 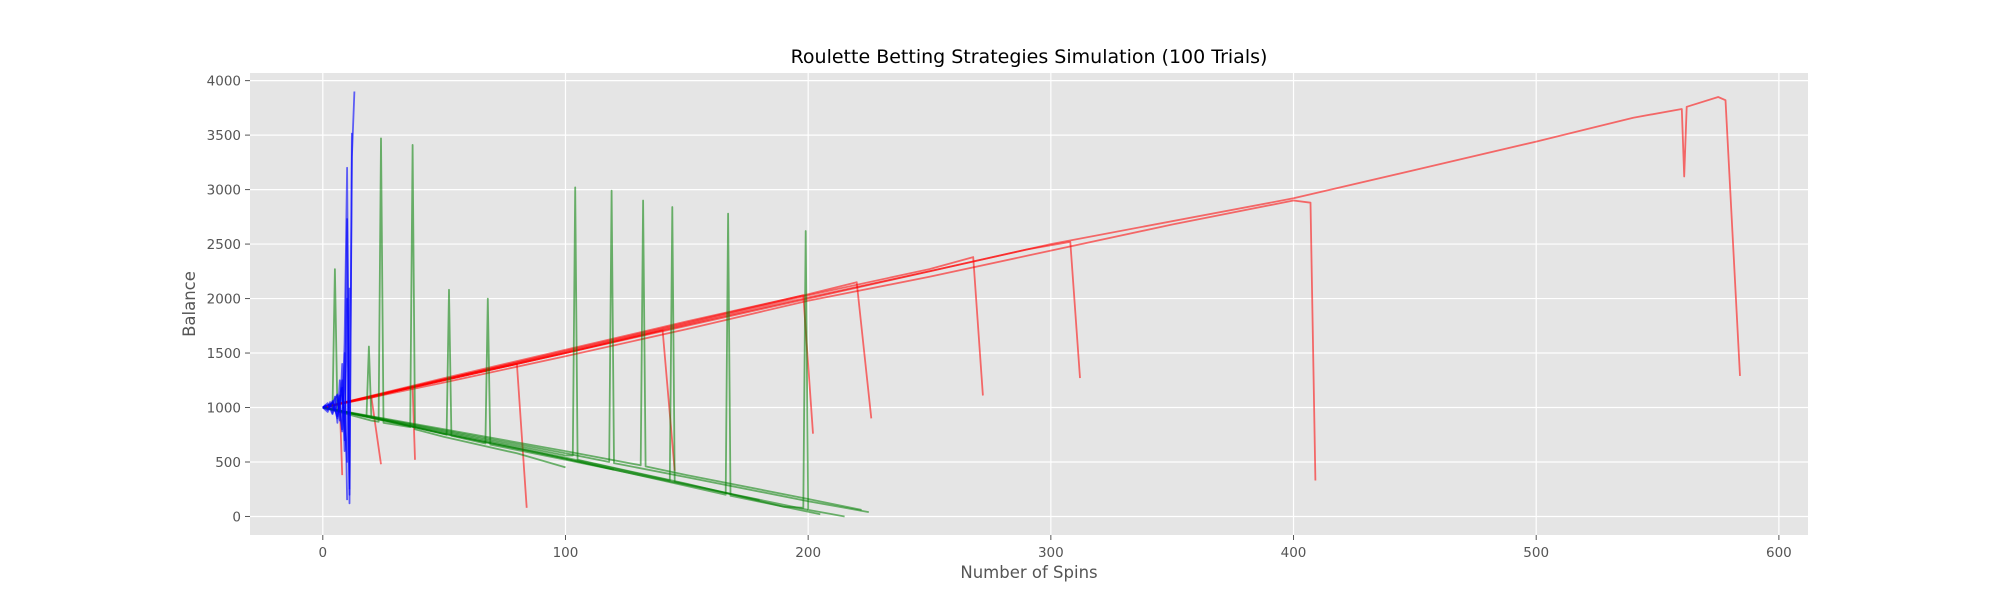 What do you see at coordinates (224, 191) in the screenshot?
I see `y-tick-label: 3000` at bounding box center [224, 191].